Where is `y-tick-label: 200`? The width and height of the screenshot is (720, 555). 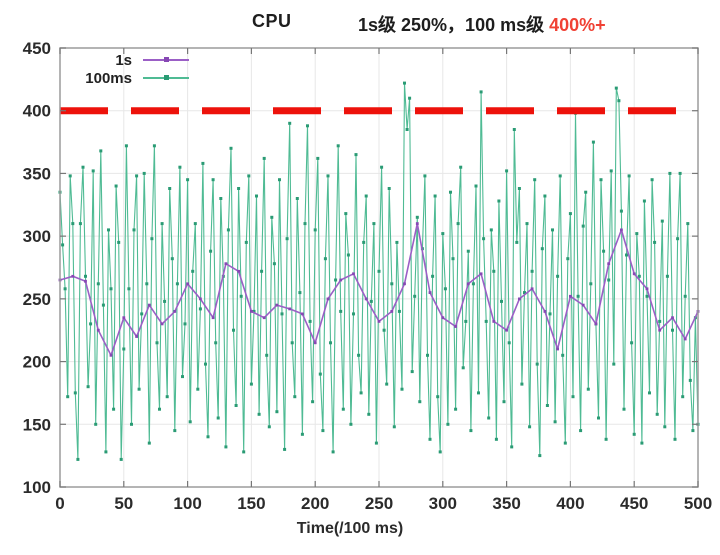
y-tick-label: 200 is located at coordinates (37, 362).